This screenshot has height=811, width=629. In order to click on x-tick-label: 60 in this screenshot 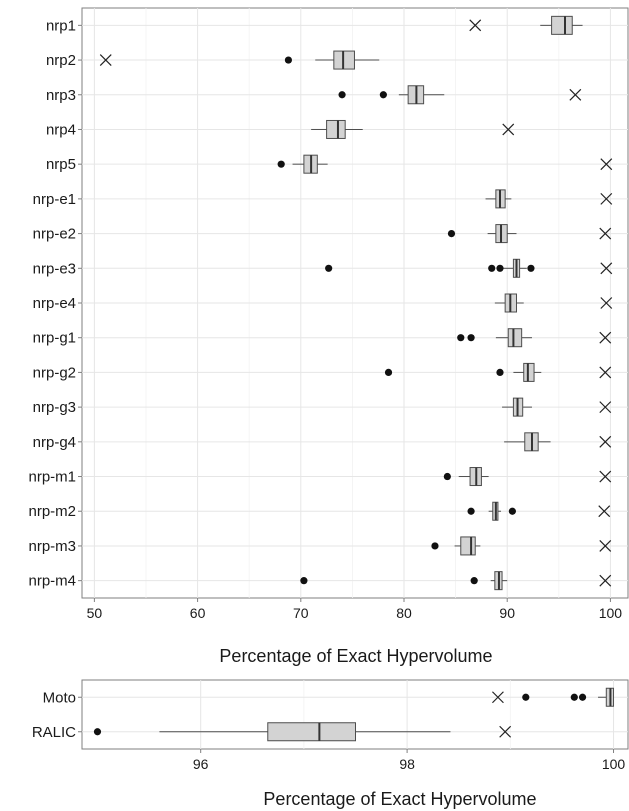, I will do `click(198, 613)`.